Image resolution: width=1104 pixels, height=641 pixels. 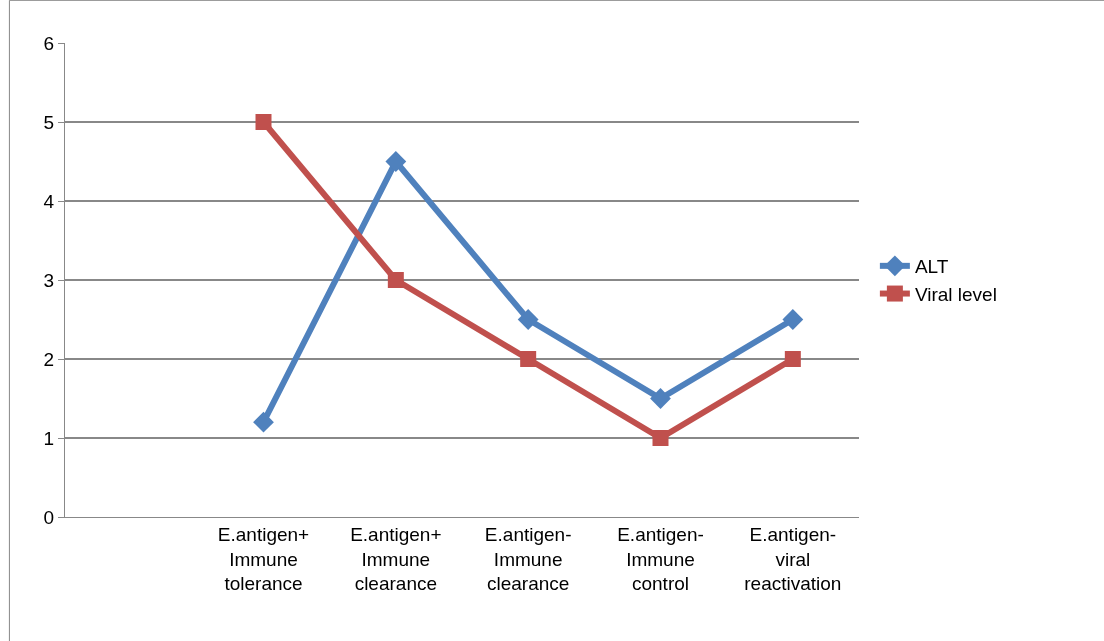 I want to click on y-tick-label: 5, so click(x=49, y=122).